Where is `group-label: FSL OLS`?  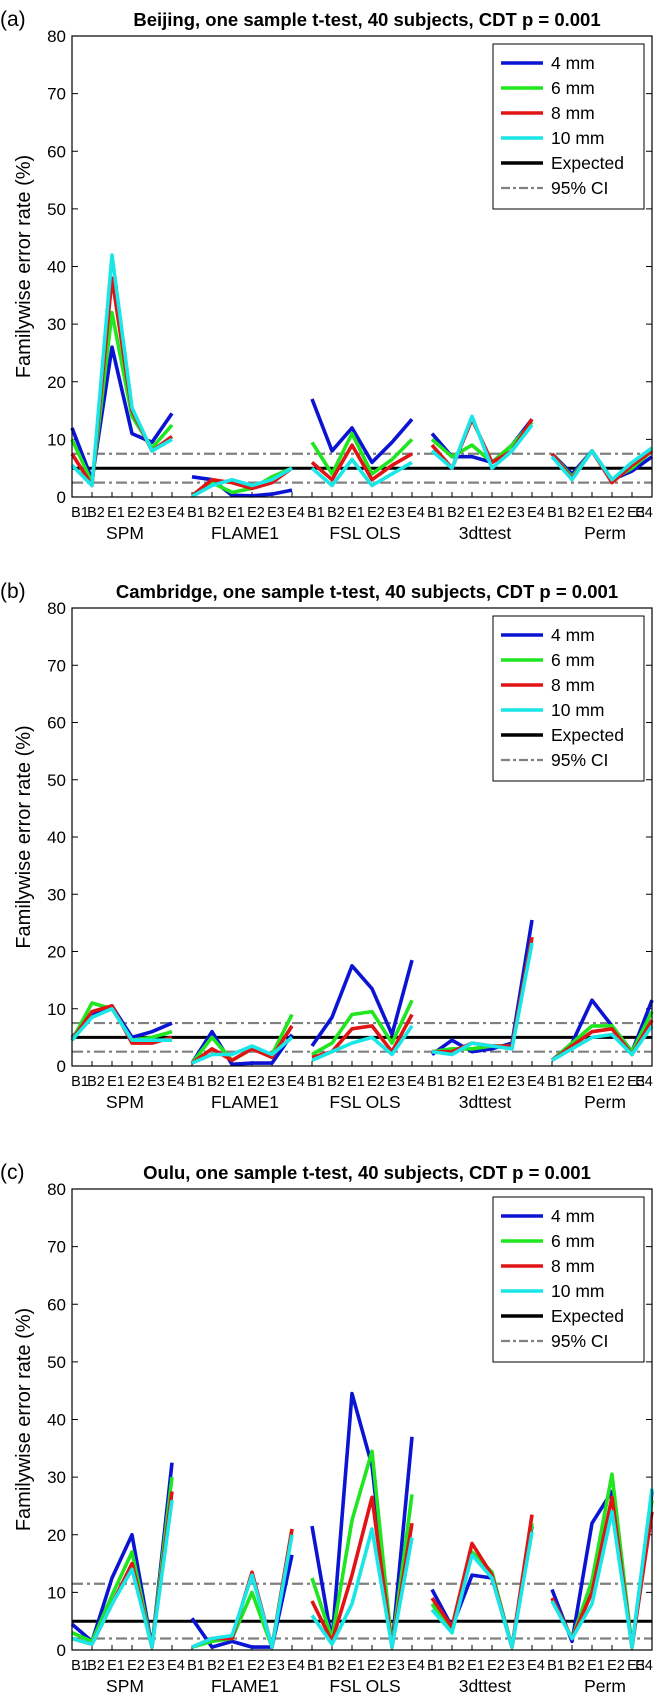 group-label: FSL OLS is located at coordinates (364, 1102).